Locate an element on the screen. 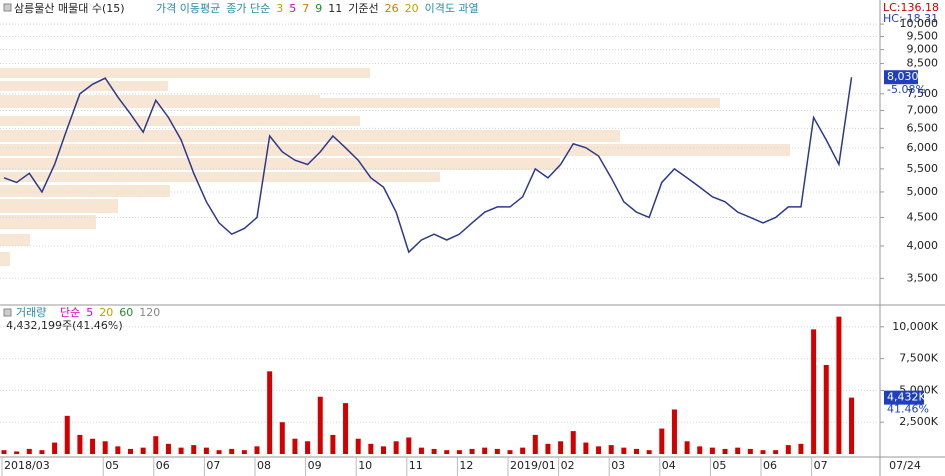  icon is located at coordinates (7, 7).